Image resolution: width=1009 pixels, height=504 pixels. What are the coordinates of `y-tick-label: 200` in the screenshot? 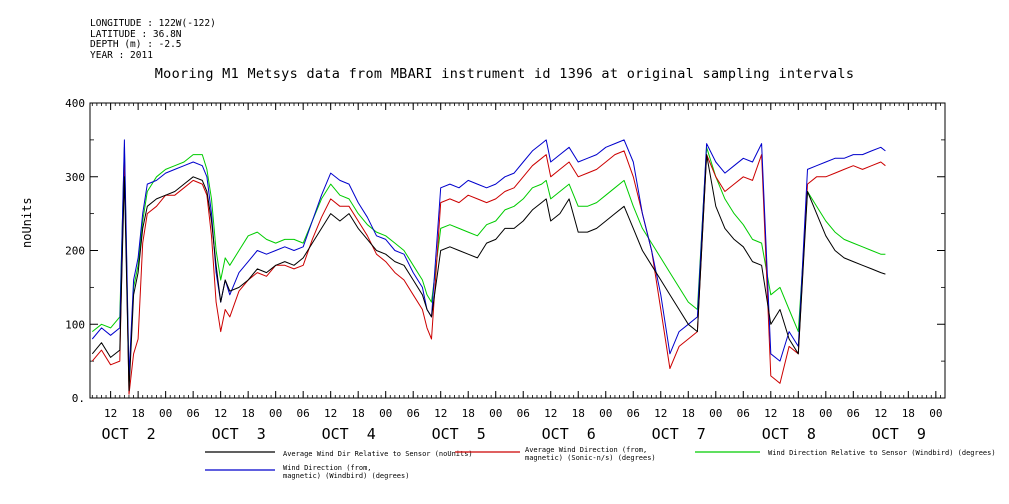 It's located at (75, 251).